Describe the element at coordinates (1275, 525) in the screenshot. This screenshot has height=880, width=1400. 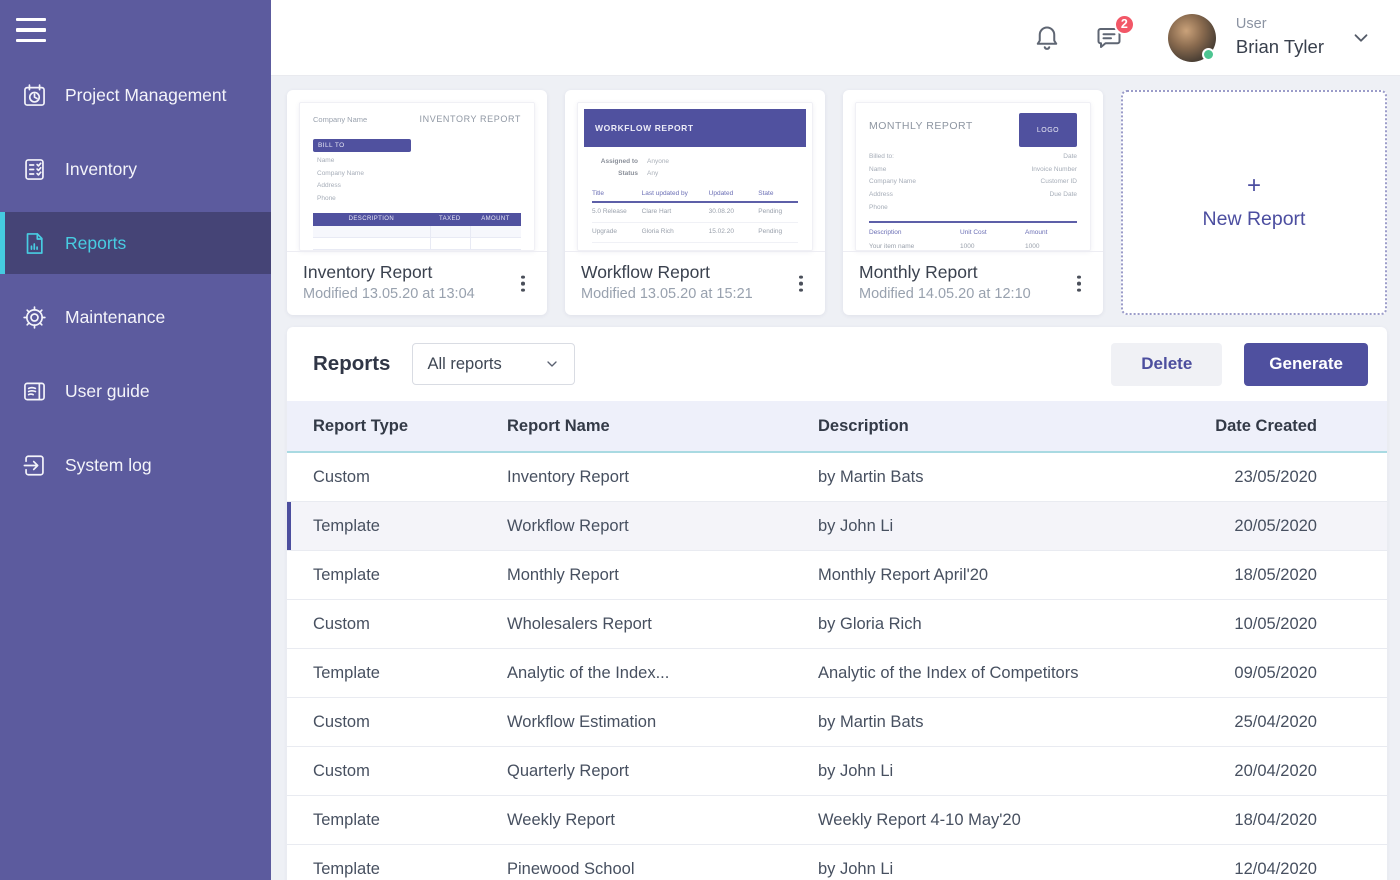
I see `cell-date-created: 20/05/2020` at that location.